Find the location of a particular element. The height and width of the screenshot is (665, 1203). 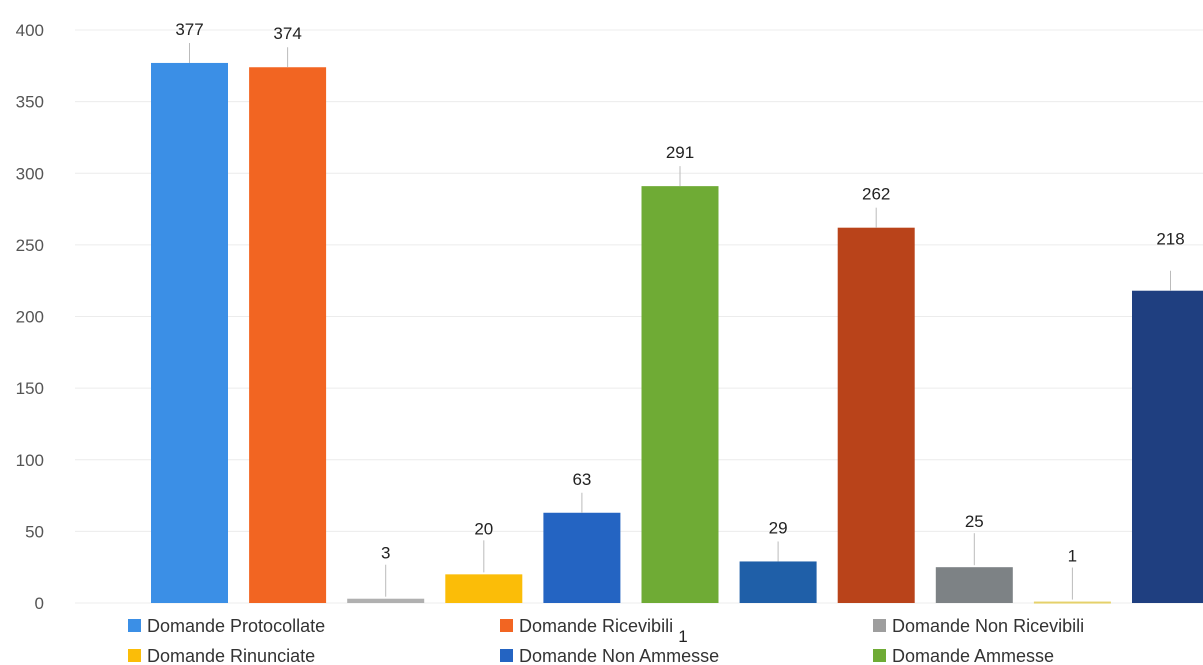

y-tick-label: 100 is located at coordinates (30, 460).